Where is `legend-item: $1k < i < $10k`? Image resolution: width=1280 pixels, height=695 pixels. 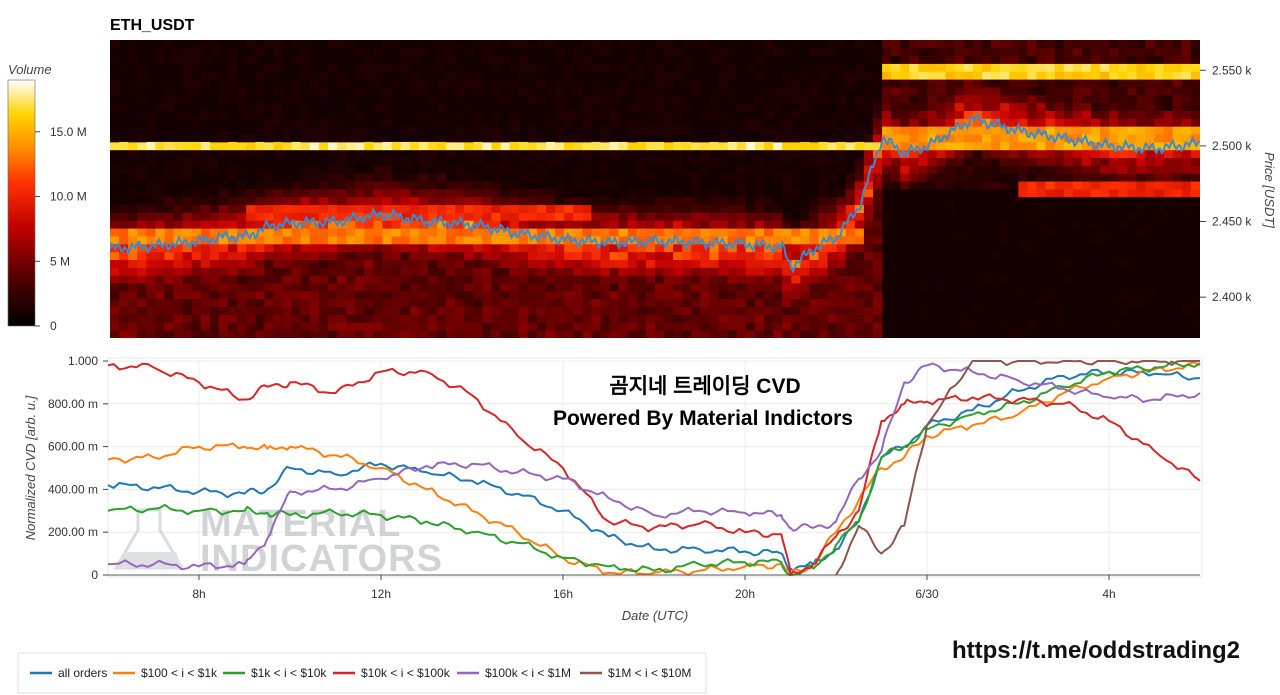 legend-item: $1k < i < $10k is located at coordinates (275, 673).